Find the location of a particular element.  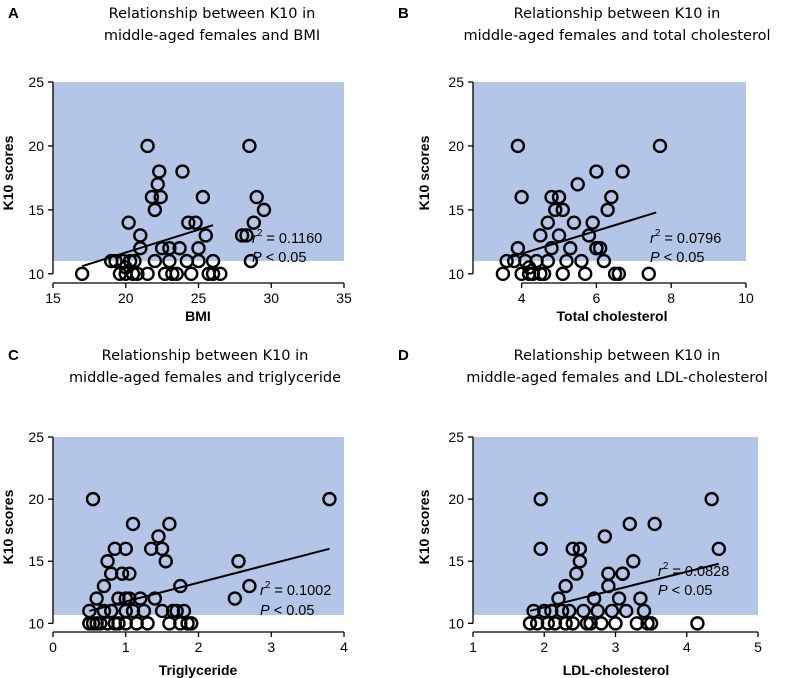

y-tick-label: 20 is located at coordinates (36, 499).